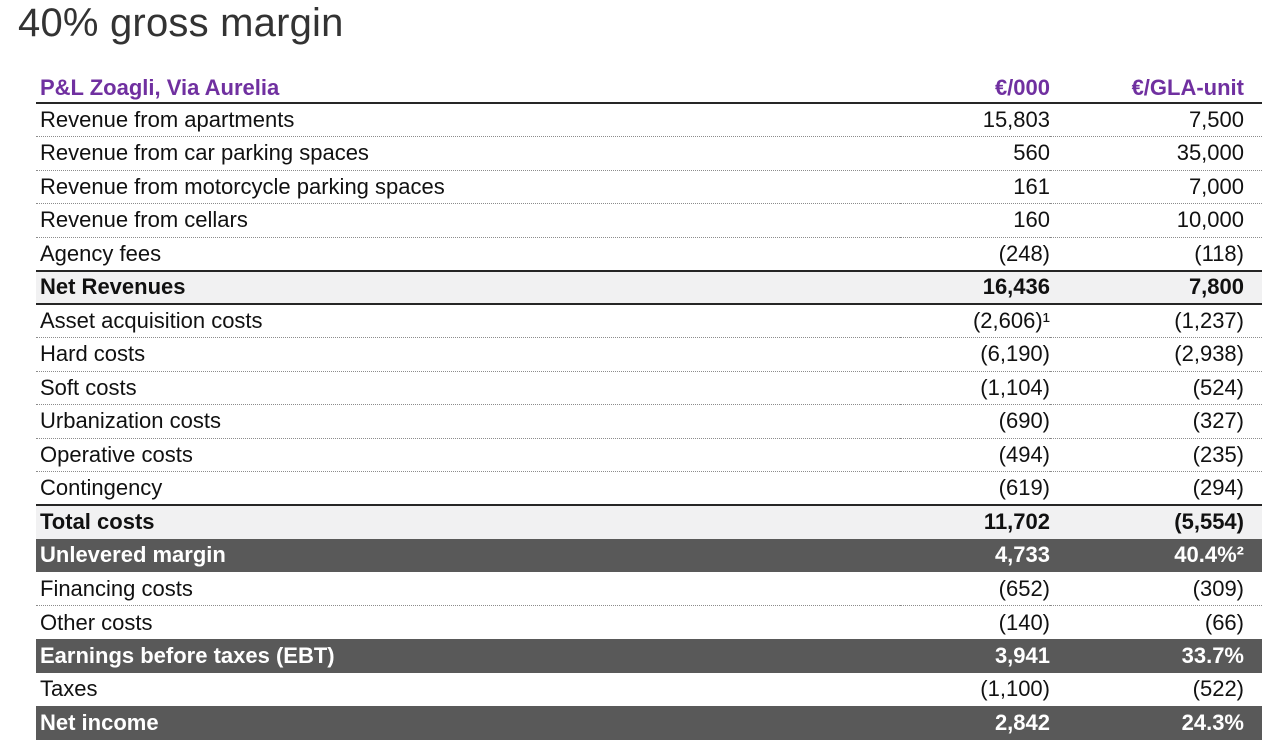 Image resolution: width=1280 pixels, height=750 pixels. What do you see at coordinates (1024, 487) in the screenshot?
I see `value-eur000: (619)` at bounding box center [1024, 487].